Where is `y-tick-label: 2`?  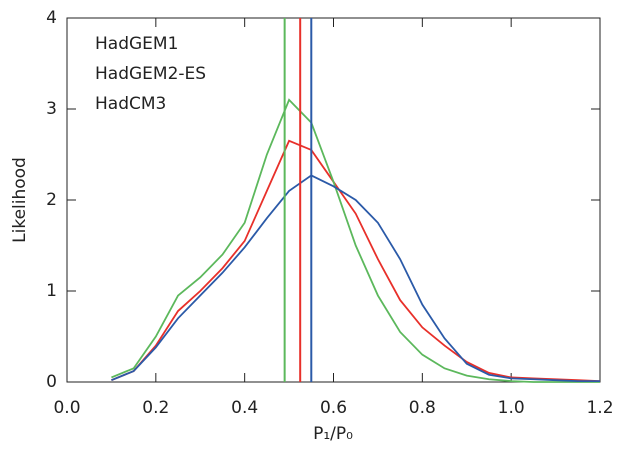
y-tick-label: 2 is located at coordinates (51, 200).